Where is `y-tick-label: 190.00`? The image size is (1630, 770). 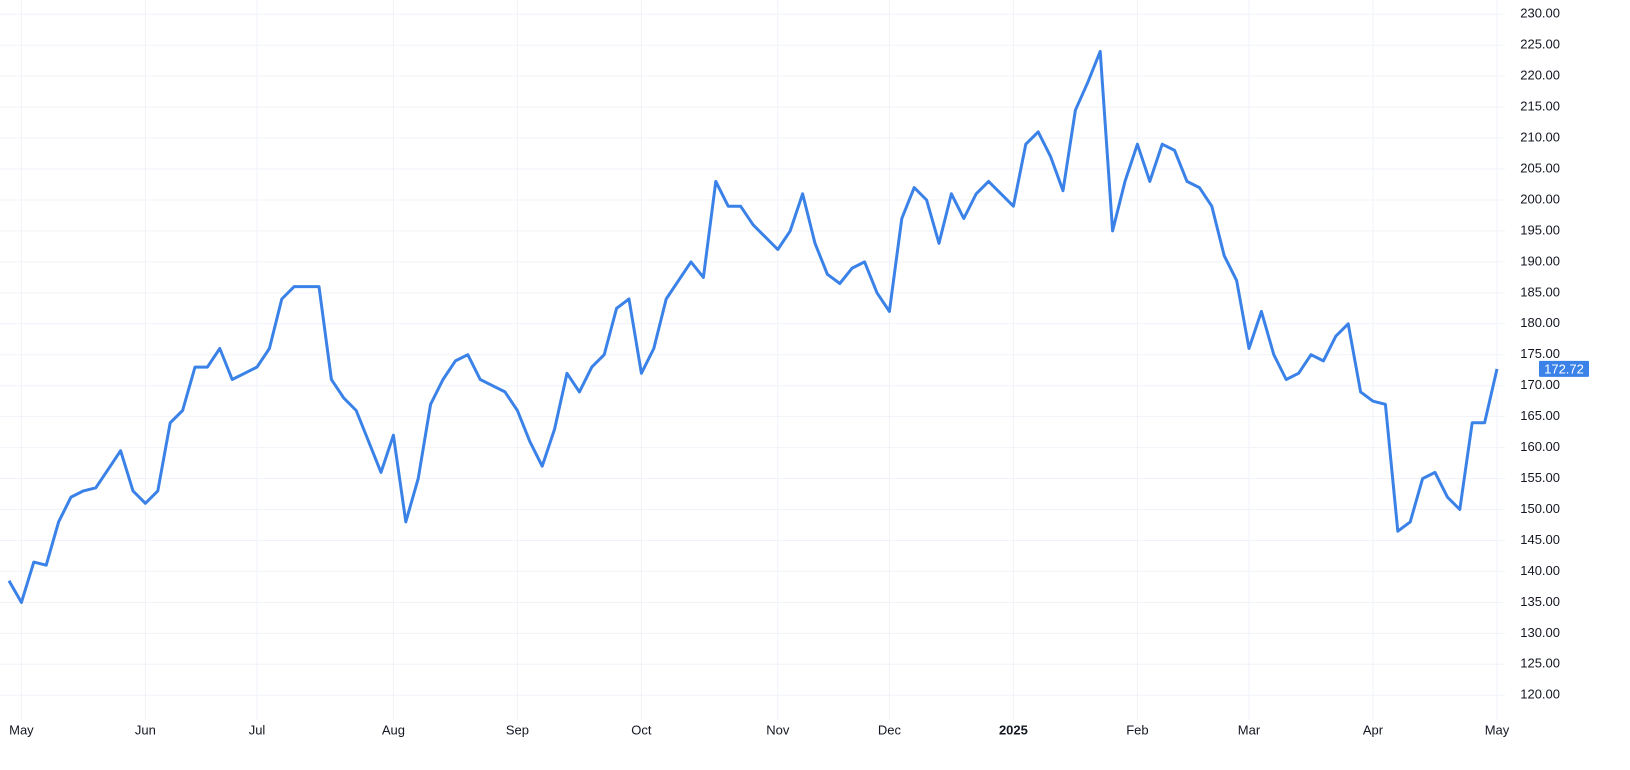 y-tick-label: 190.00 is located at coordinates (1540, 260).